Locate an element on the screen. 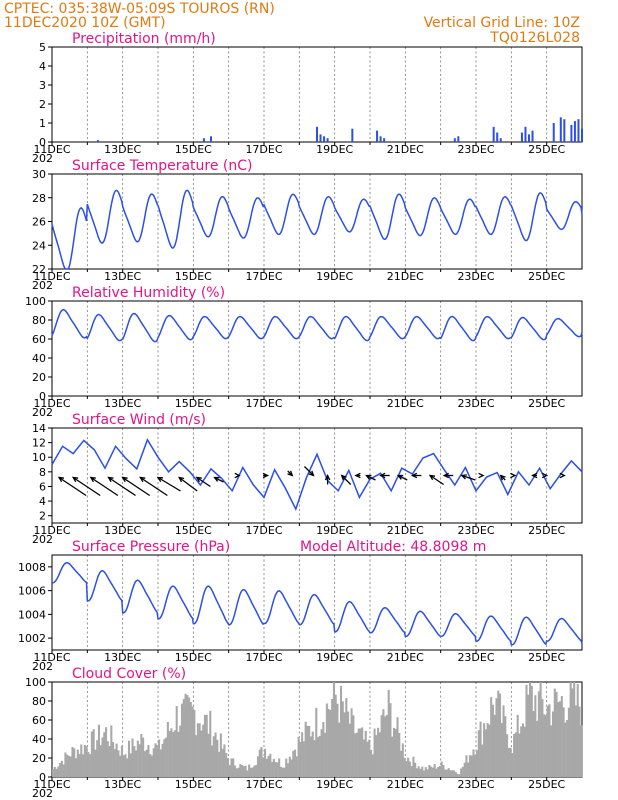  panel-title: Surface Pressure (hPa) is located at coordinates (151, 547).